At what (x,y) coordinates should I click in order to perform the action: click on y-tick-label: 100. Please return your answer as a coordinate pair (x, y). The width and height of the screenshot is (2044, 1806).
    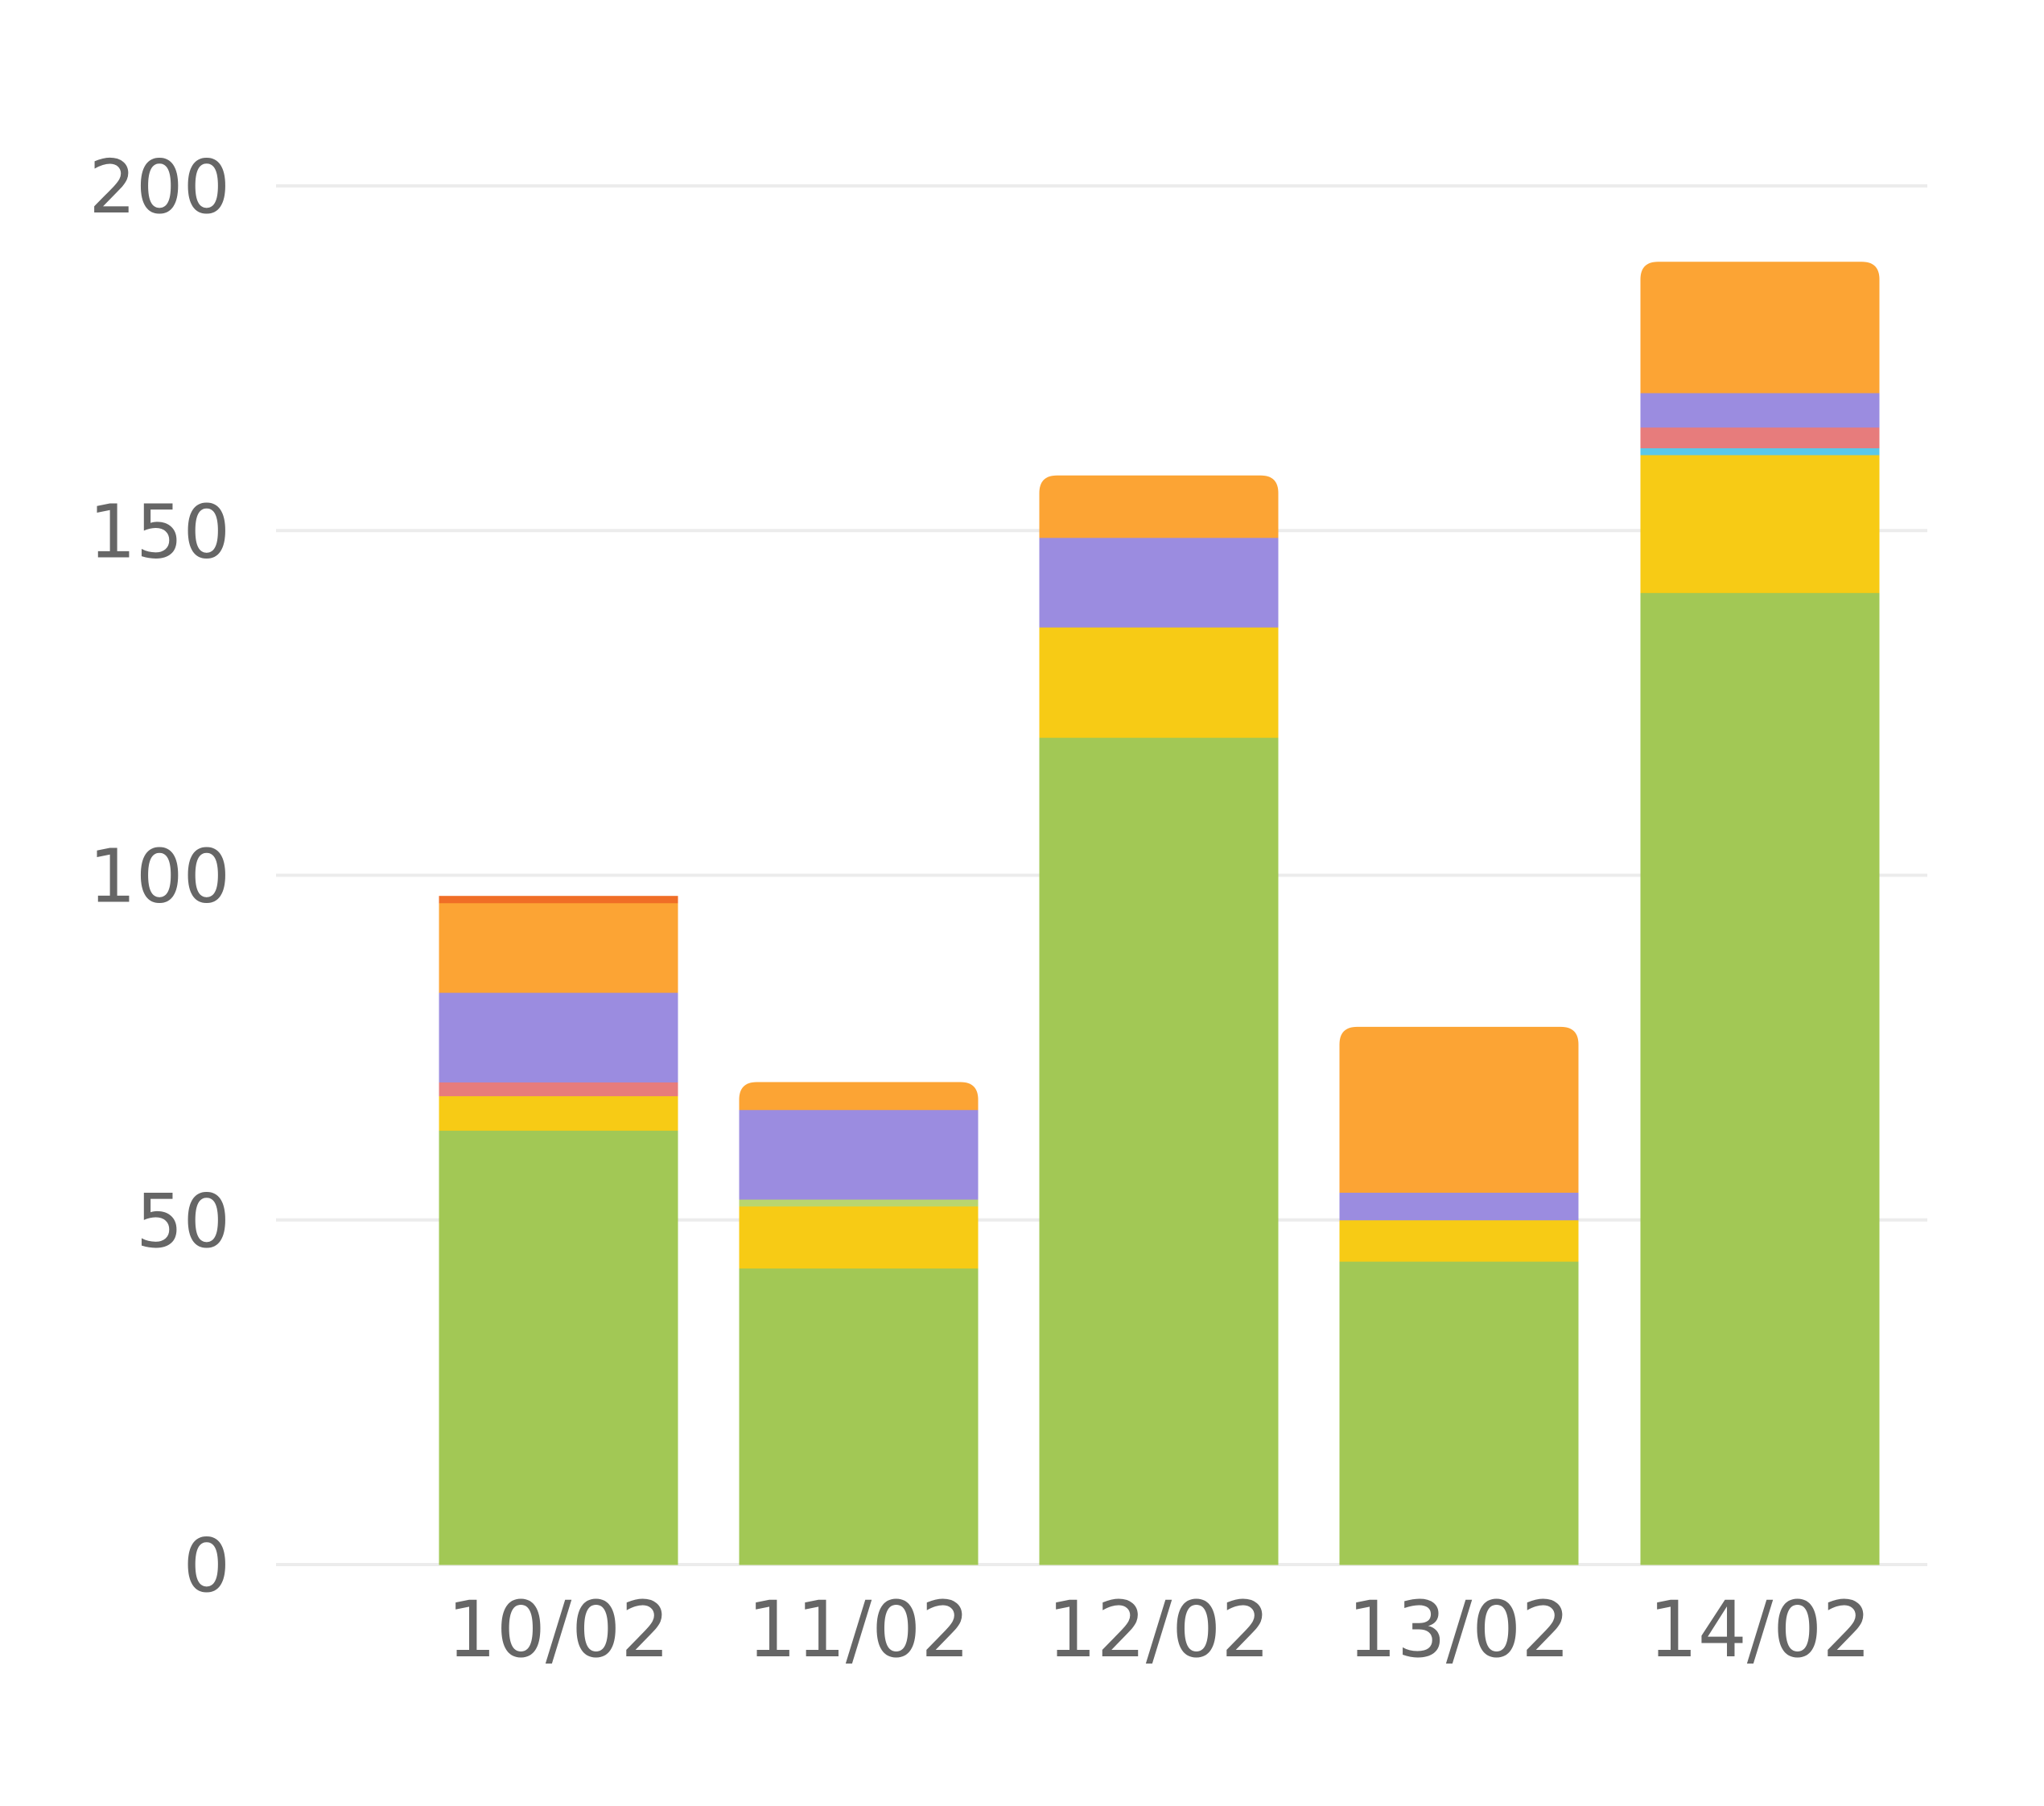
    Looking at the image, I should click on (159, 877).